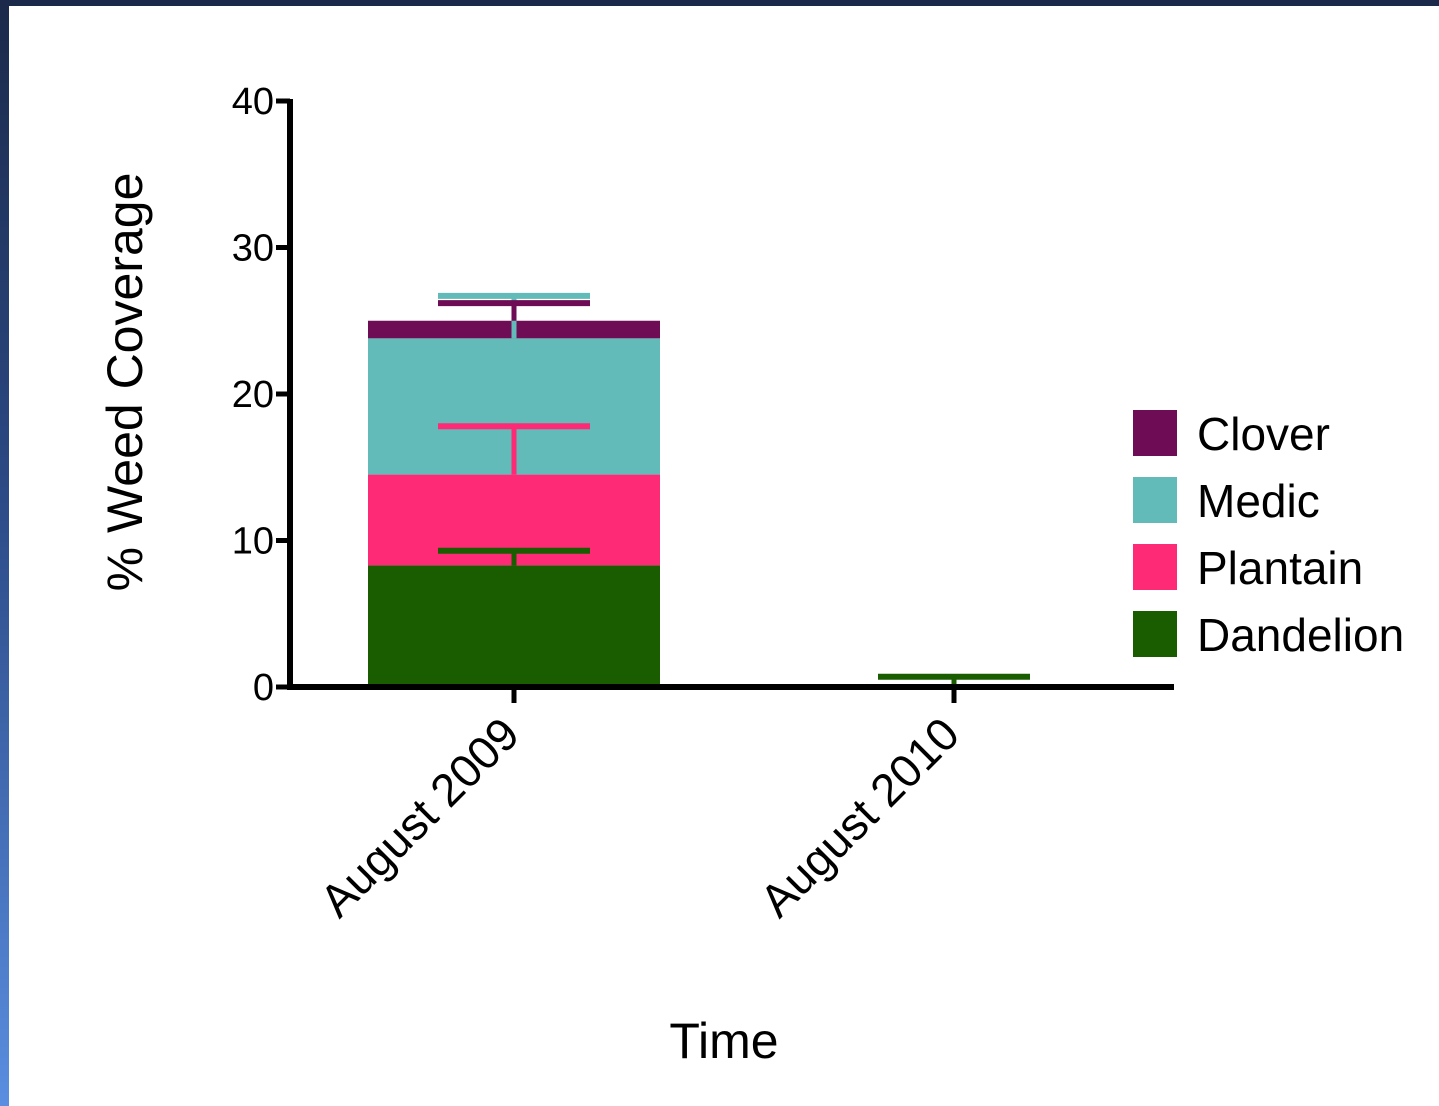 This screenshot has height=1106, width=1439. I want to click on x-category-label-1: August 2010, so click(859, 816).